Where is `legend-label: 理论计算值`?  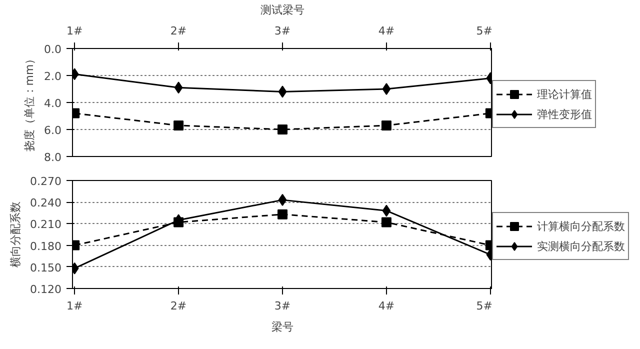
legend-label: 理论计算值 is located at coordinates (564, 94).